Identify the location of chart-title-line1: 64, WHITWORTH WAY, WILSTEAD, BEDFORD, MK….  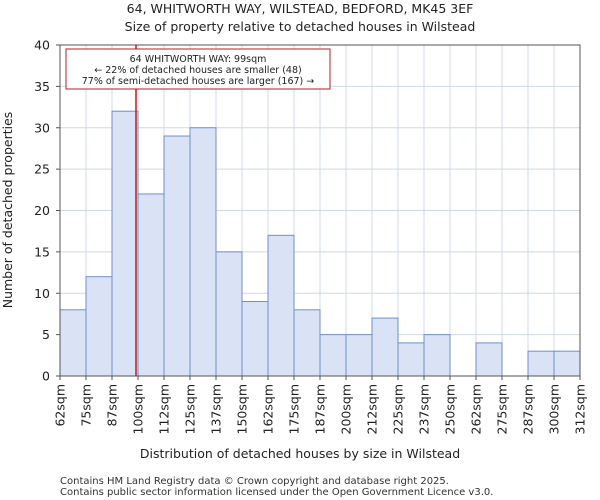
(300, 8).